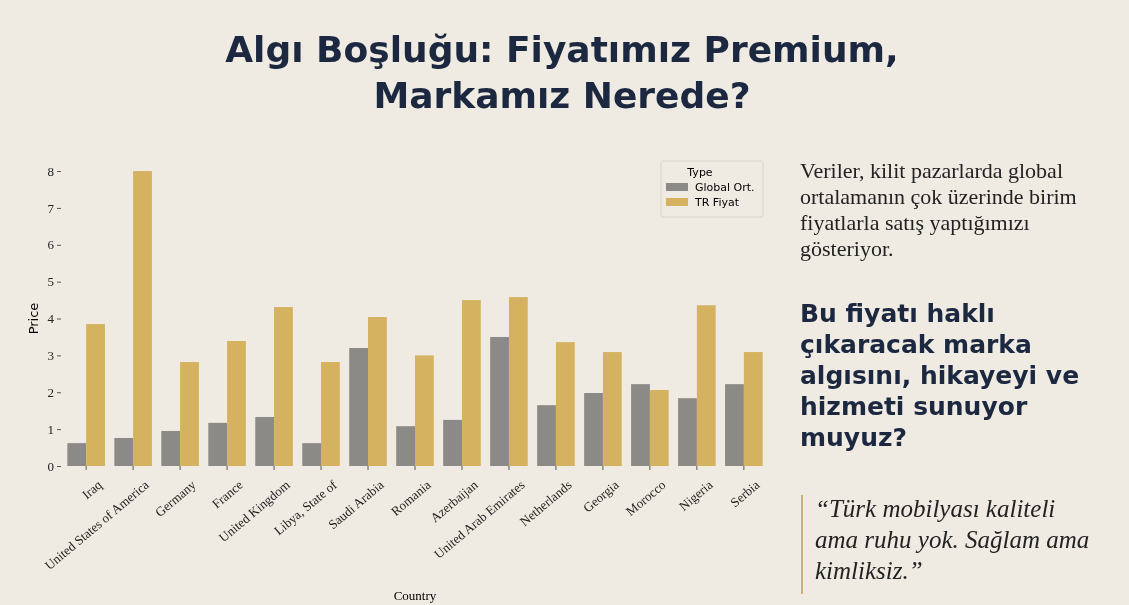 Image resolution: width=1129 pixels, height=605 pixels. I want to click on y-tick-label: 5, so click(50, 282).